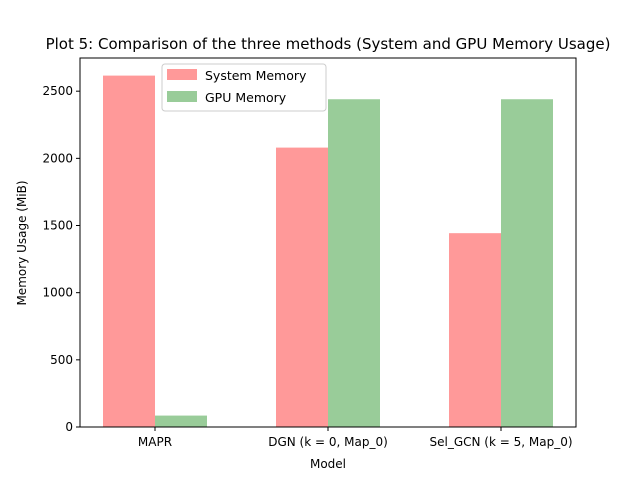 This screenshot has width=640, height=480. What do you see at coordinates (500, 442) in the screenshot?
I see `x-tick-label: Sel_GCN (k = 5, Map_0)` at bounding box center [500, 442].